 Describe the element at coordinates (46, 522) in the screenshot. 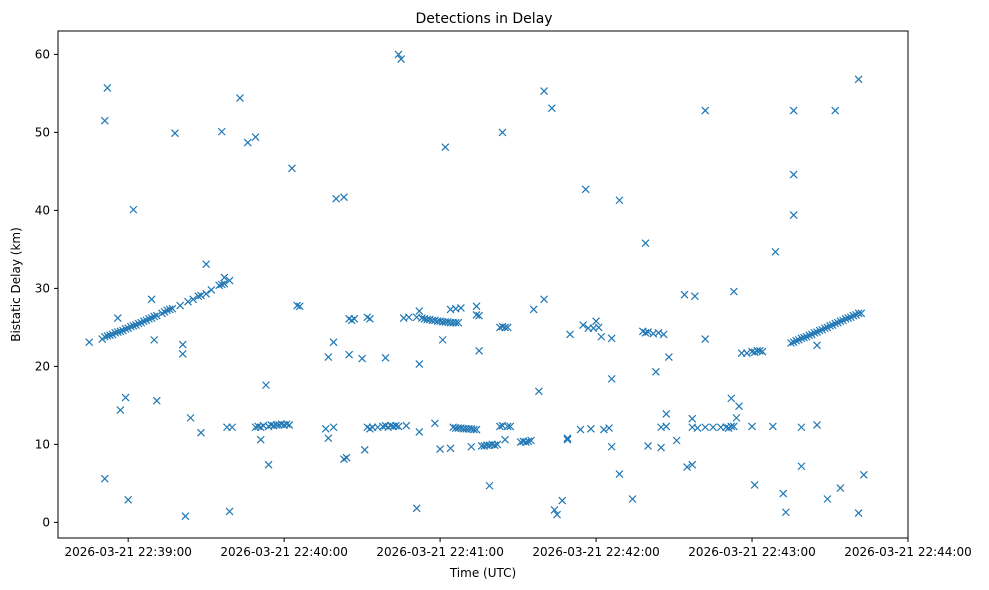

I see `y-tick-label: 0` at that location.